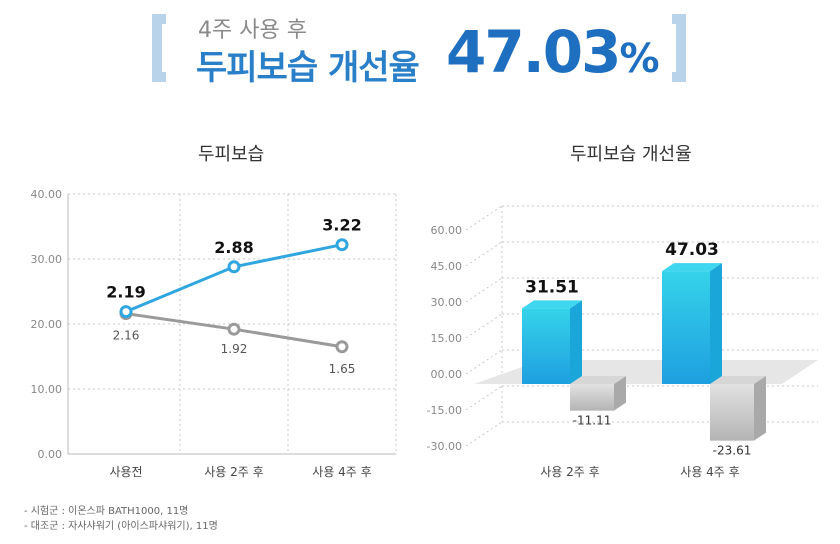 The width and height of the screenshot is (840, 544). I want to click on line-chart-title: 두피보습, so click(231, 154).